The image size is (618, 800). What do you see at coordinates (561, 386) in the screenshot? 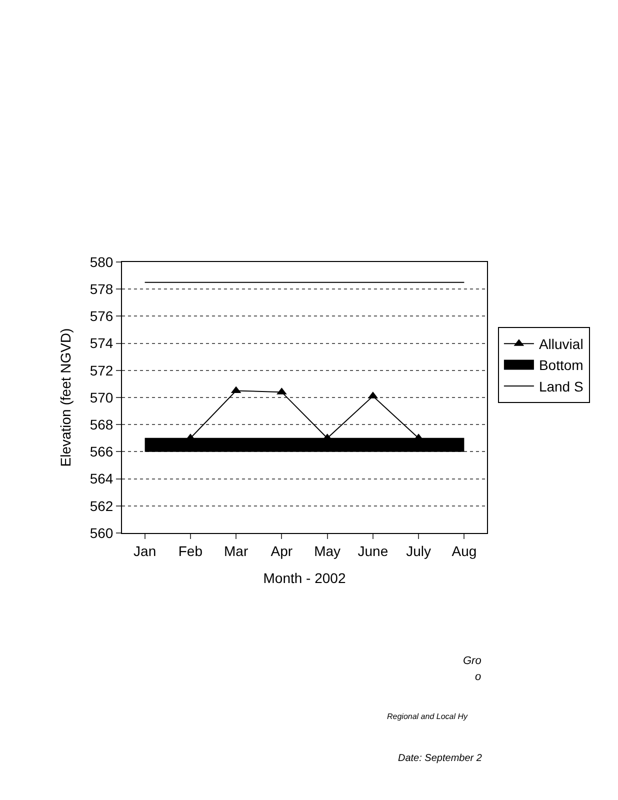
I see `legend-label: Land S` at bounding box center [561, 386].